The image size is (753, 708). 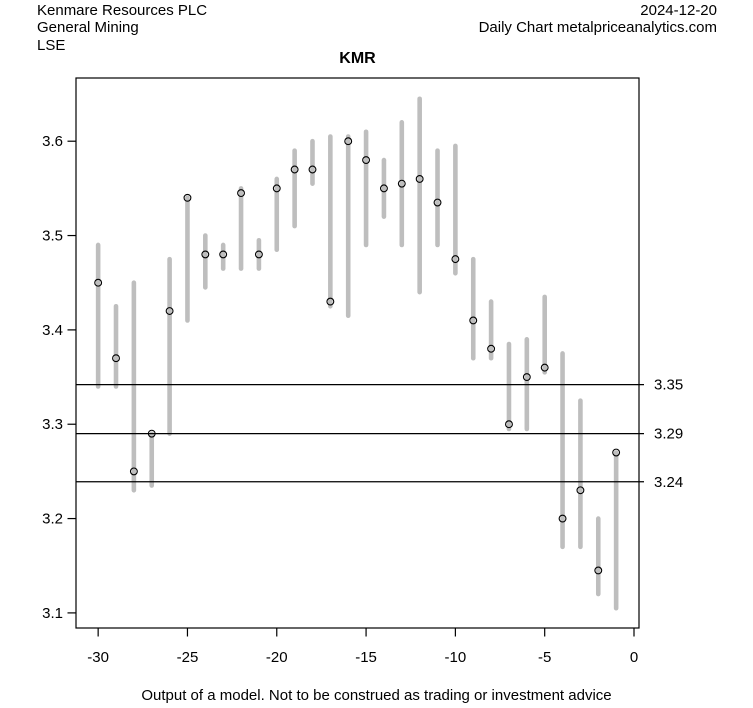 I want to click on header-left: Kenmare Resources PLC General Mining LSE, so click(x=122, y=28).